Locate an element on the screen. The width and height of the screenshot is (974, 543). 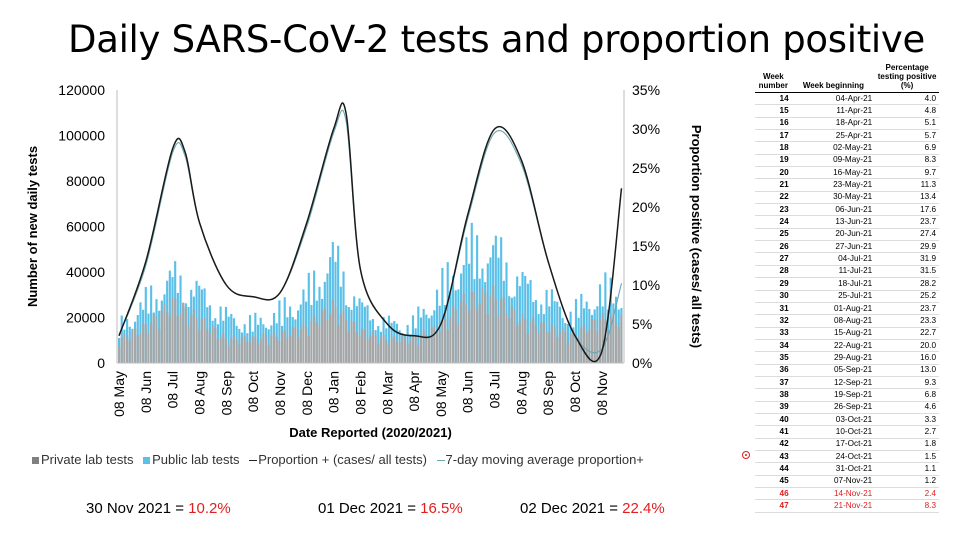
cell-week-number: 43 is located at coordinates (773, 457).